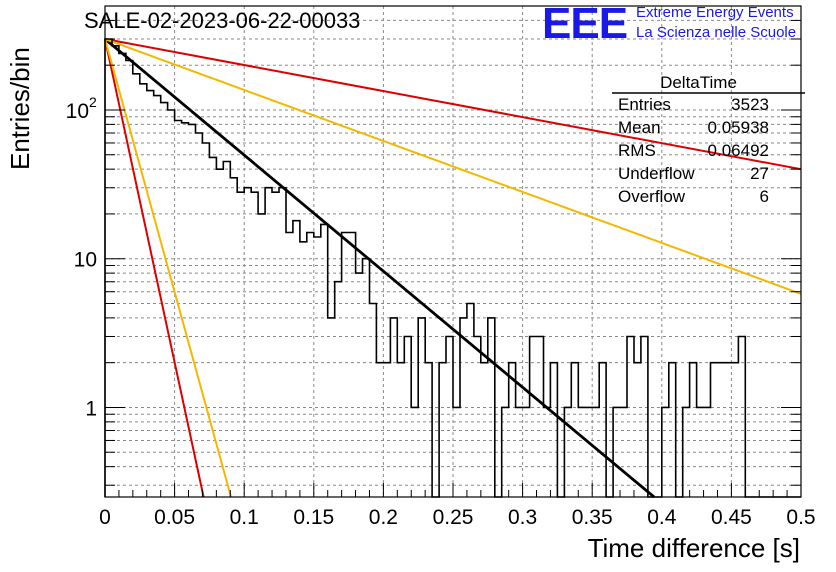 This screenshot has height=572, width=836. I want to click on stats-label: Underflow, so click(656, 173).